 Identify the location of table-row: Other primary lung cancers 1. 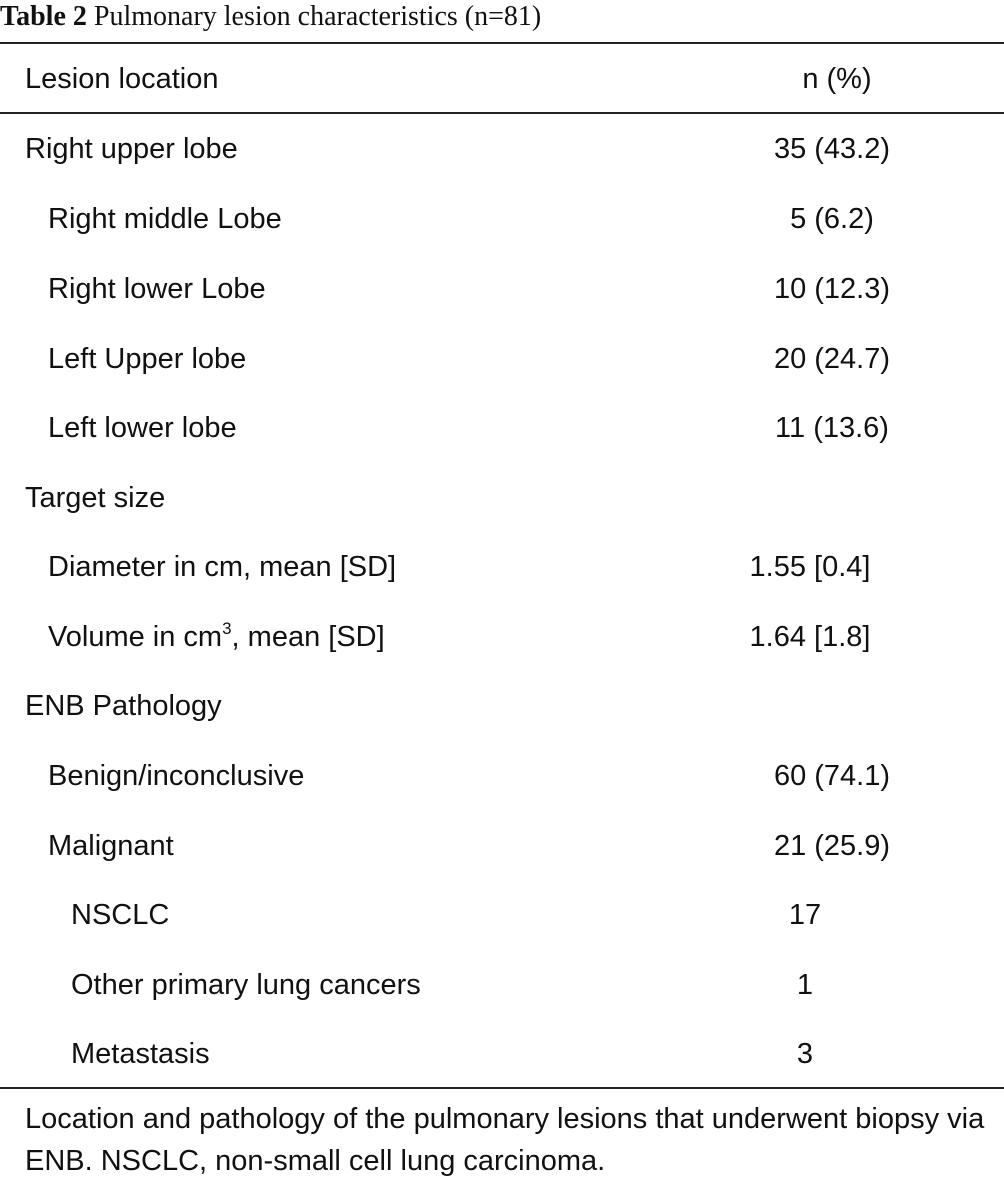
(502, 985).